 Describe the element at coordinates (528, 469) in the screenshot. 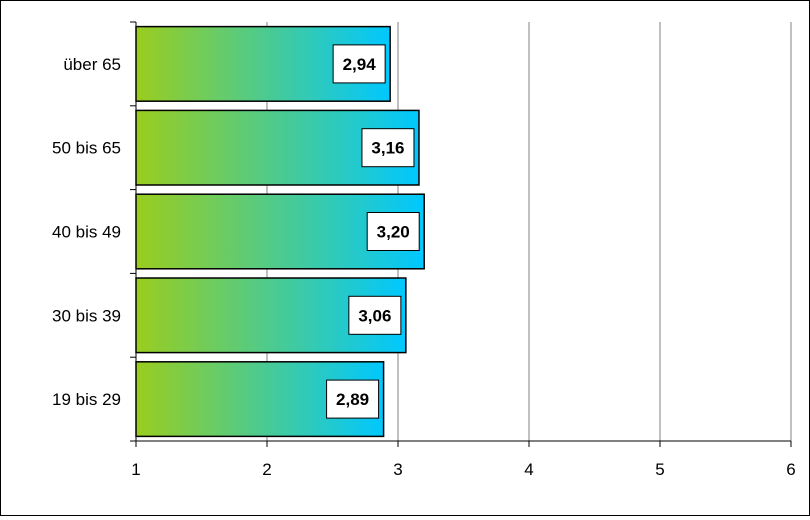

I see `x-tick-label-4: 4` at that location.